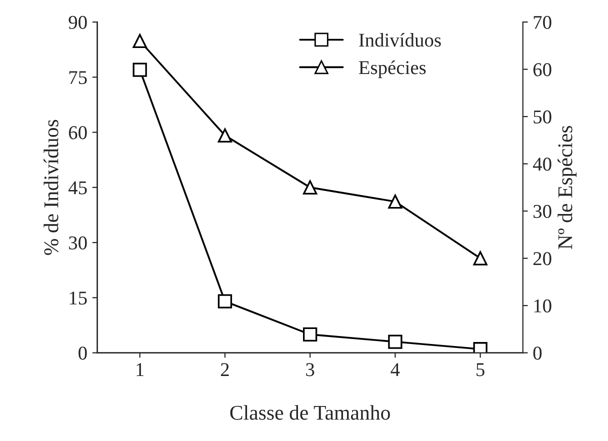  Describe the element at coordinates (480, 369) in the screenshot. I see `x-tick-label: 5` at that location.